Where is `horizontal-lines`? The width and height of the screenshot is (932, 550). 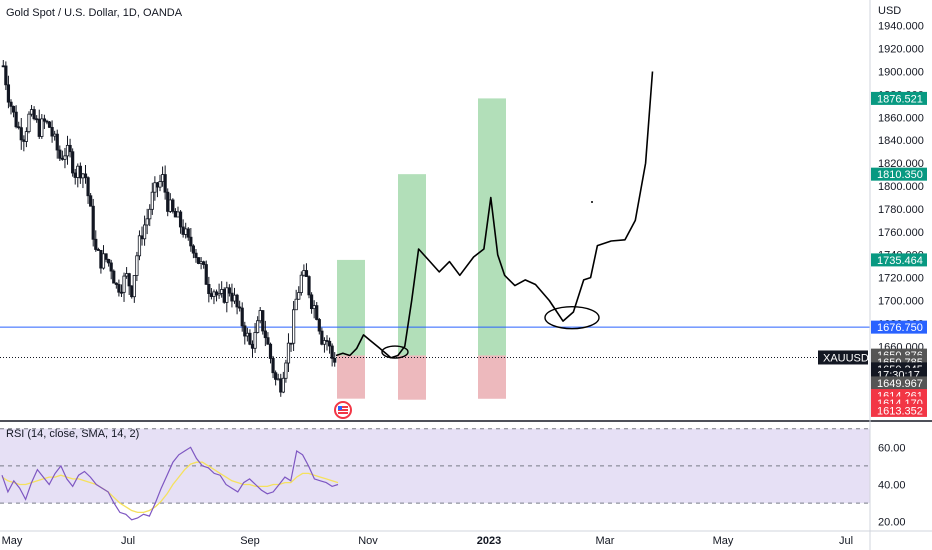 horizontal-lines is located at coordinates (435, 342).